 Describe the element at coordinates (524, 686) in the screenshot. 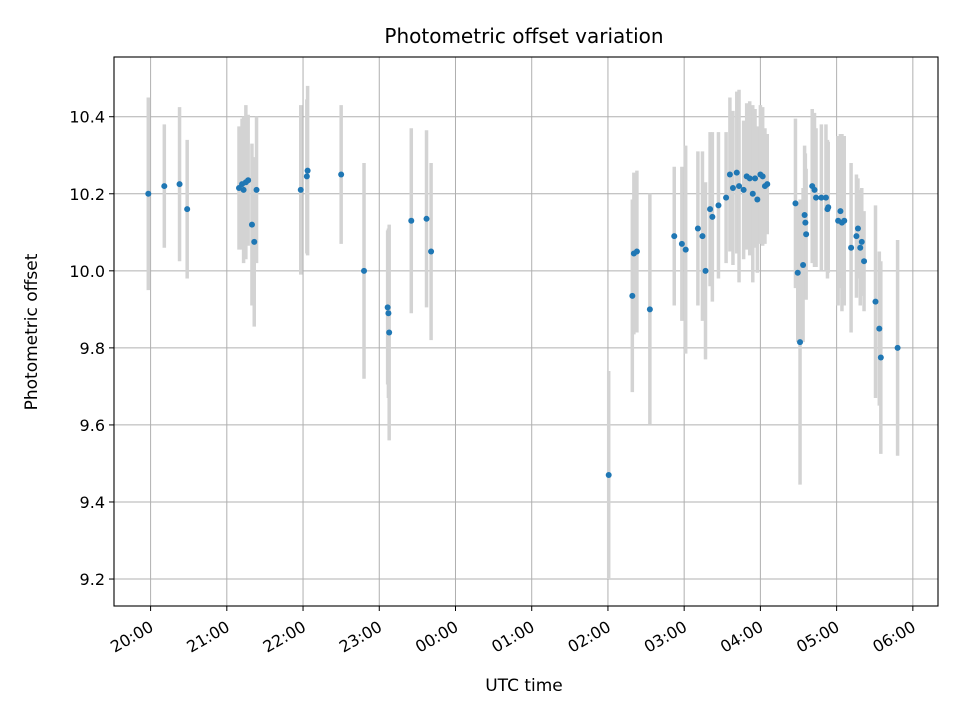

I see `x-axis-title: UTC time` at that location.